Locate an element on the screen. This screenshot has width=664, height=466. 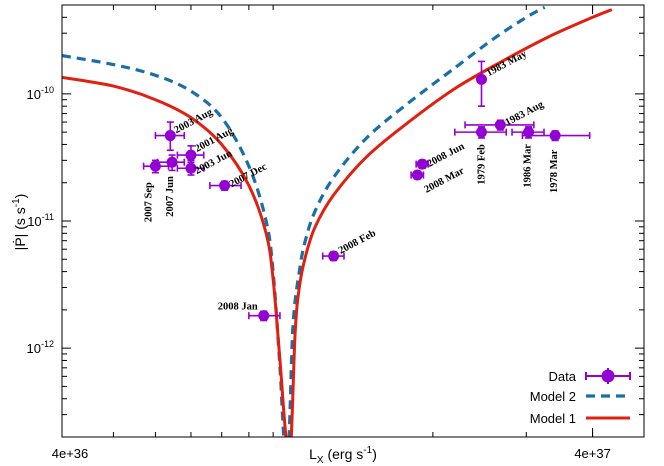
legend-swatch-marker is located at coordinates (608, 376).